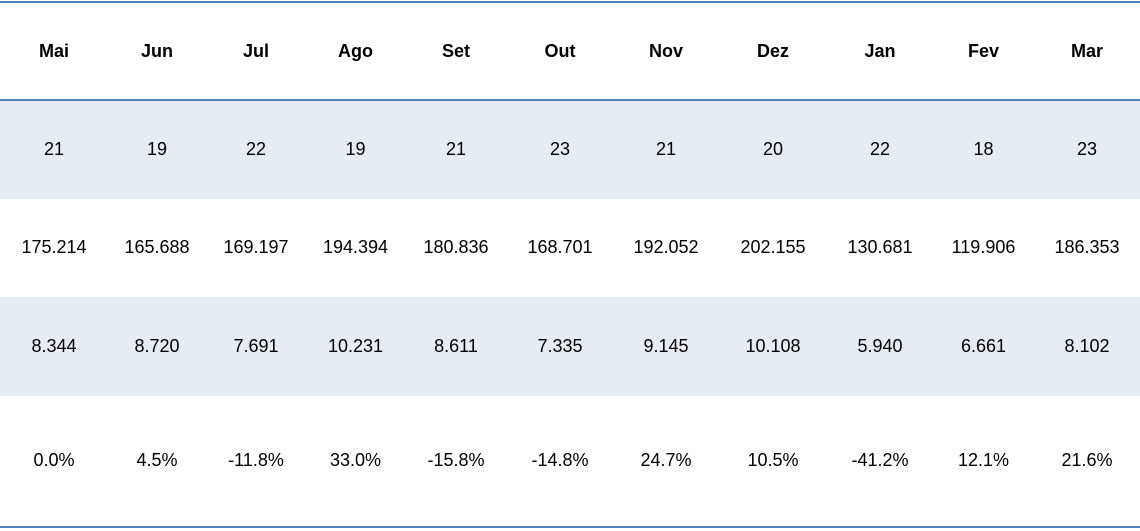 This screenshot has height=531, width=1140. I want to click on table-cell: 168.701, so click(560, 247).